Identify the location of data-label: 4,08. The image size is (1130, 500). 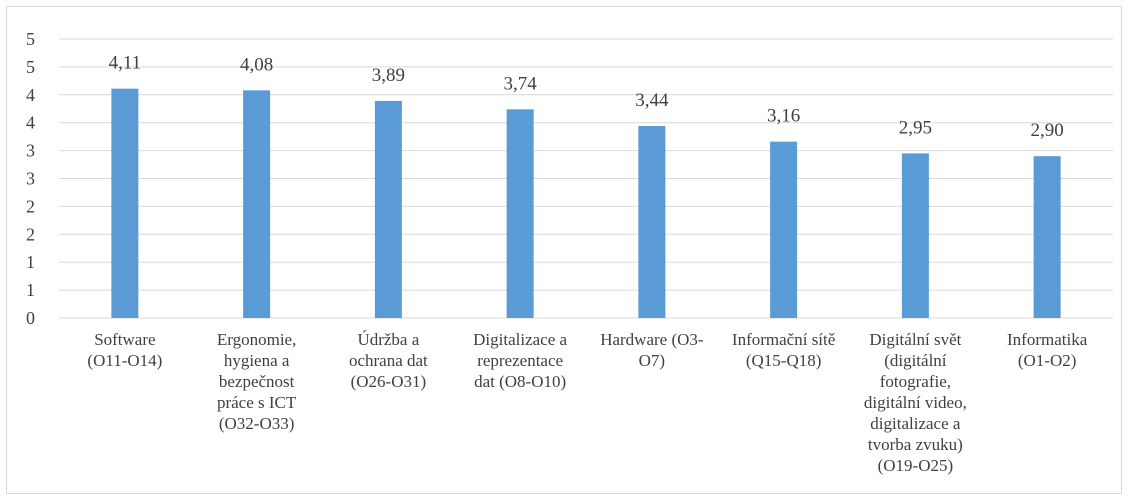
(256, 64).